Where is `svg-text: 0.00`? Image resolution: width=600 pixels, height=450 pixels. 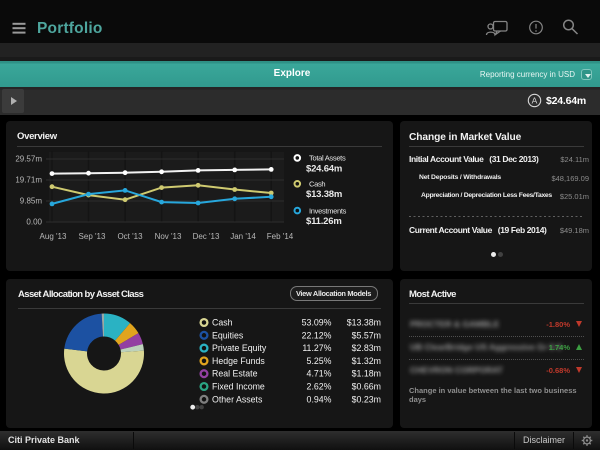
svg-text: 0.00 is located at coordinates (34, 222).